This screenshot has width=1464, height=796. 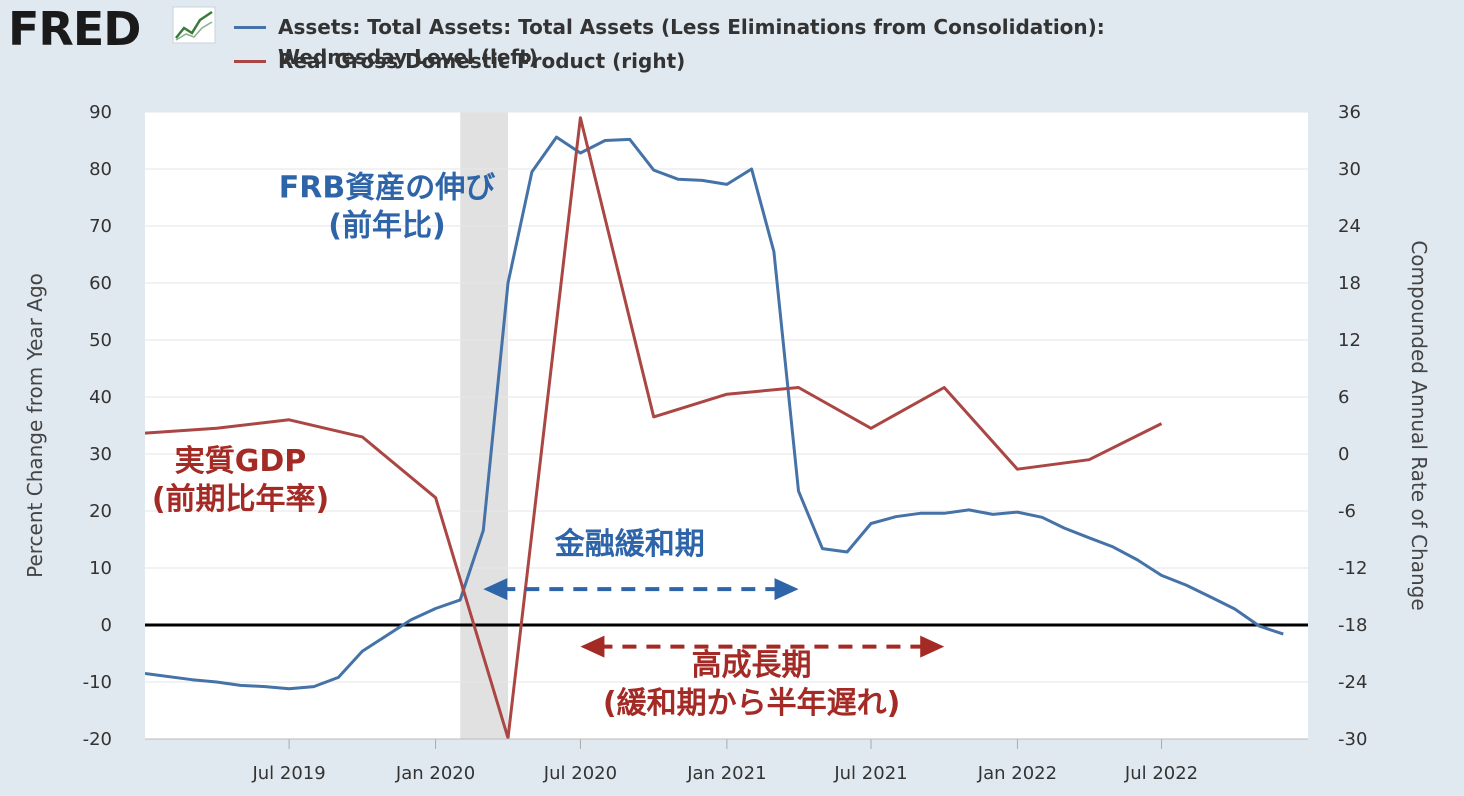 I want to click on y-tick-label: 90, so click(x=100, y=112).